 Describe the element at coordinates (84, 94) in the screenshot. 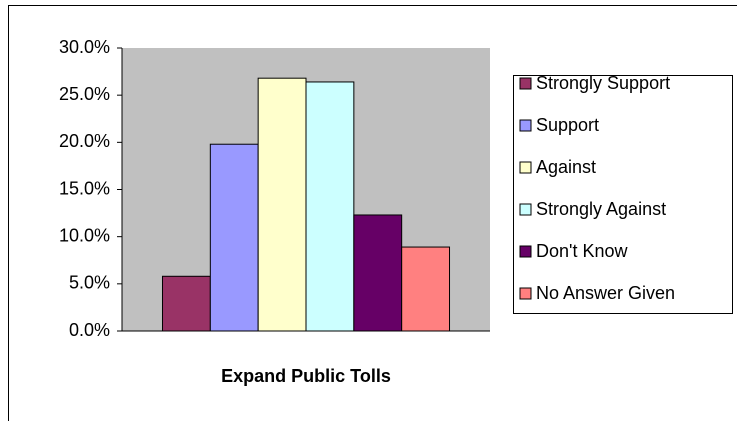

I see `y-tick-label: 25.0%` at that location.